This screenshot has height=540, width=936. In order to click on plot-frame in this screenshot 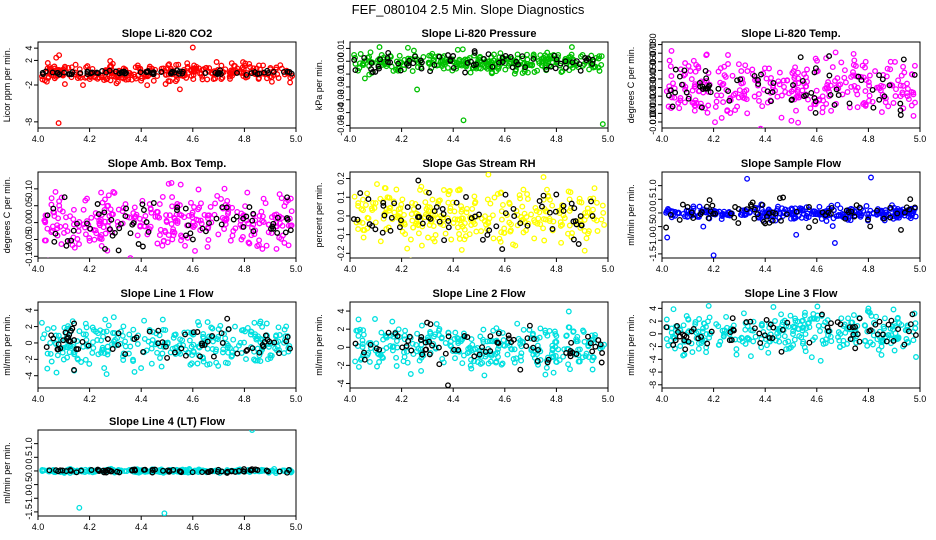, I will do `click(167, 473)`.